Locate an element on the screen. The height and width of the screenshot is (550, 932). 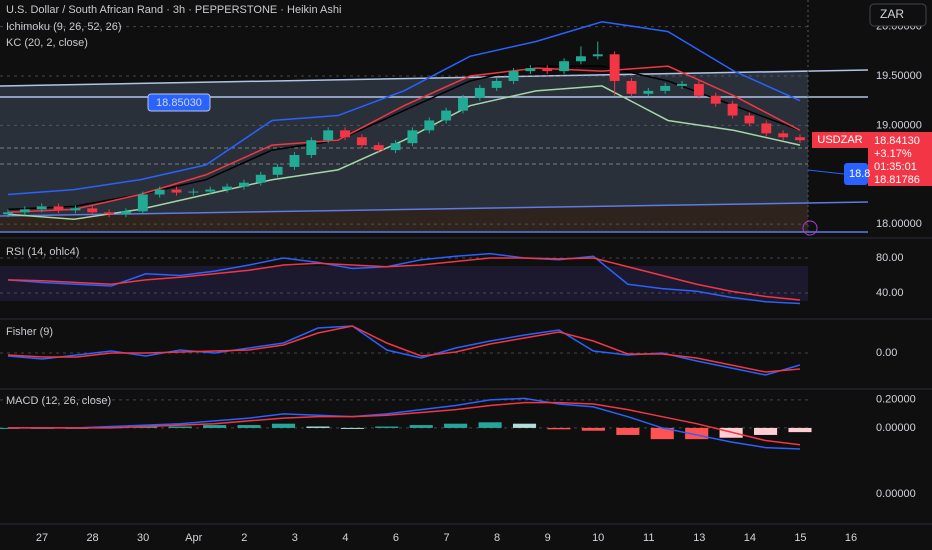
currency-button-label: ZAR is located at coordinates (892, 14).